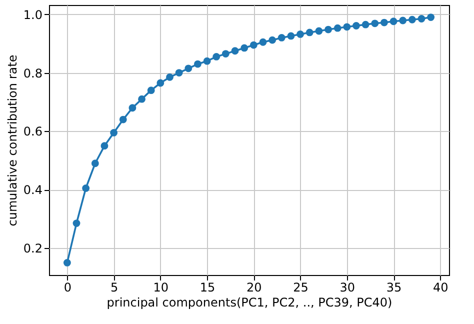 The height and width of the screenshot is (324, 474). Describe the element at coordinates (300, 287) in the screenshot. I see `x-tick-label: 25` at that location.